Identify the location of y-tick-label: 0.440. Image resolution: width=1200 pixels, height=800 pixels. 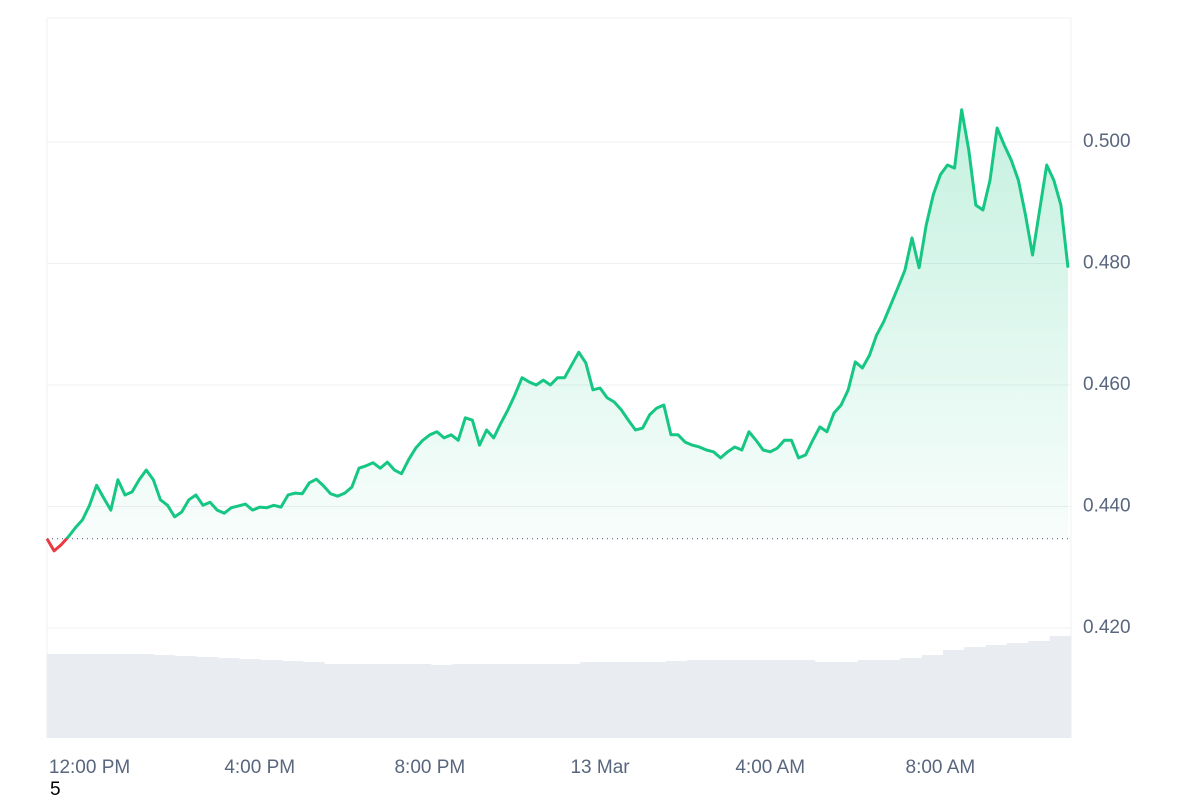
(1107, 506).